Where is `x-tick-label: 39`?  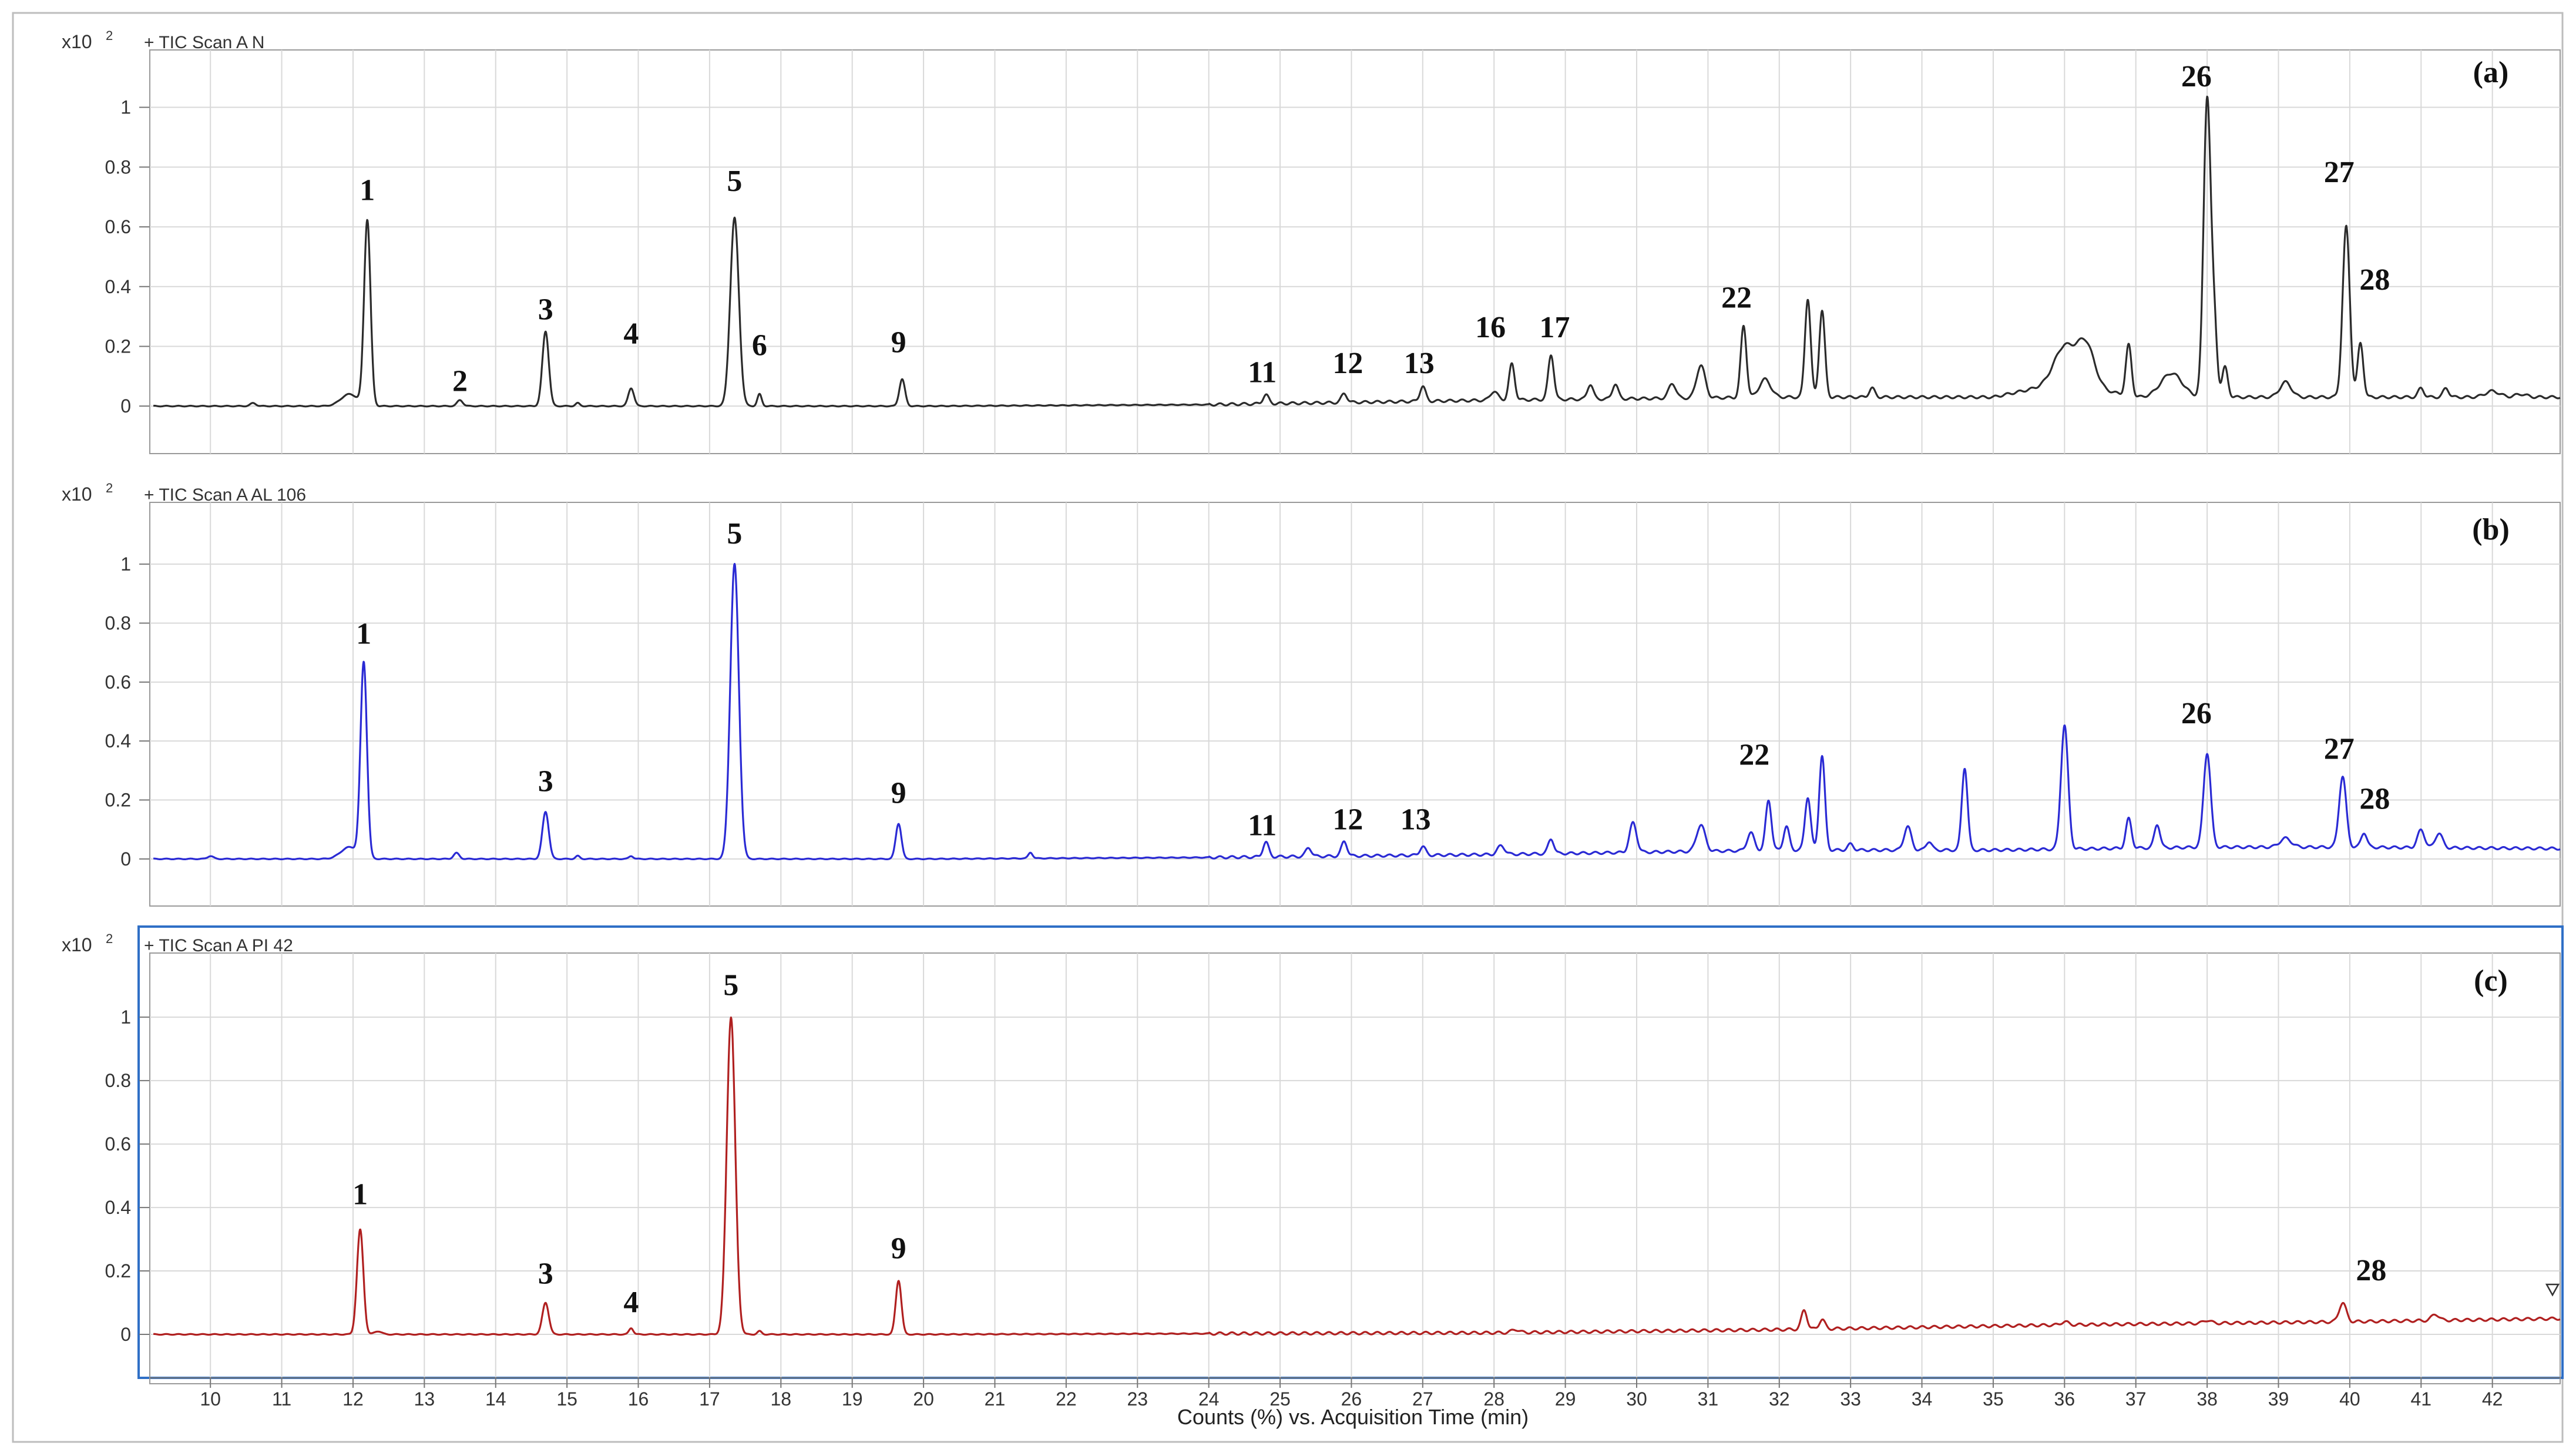 x-tick-label: 39 is located at coordinates (2278, 1399).